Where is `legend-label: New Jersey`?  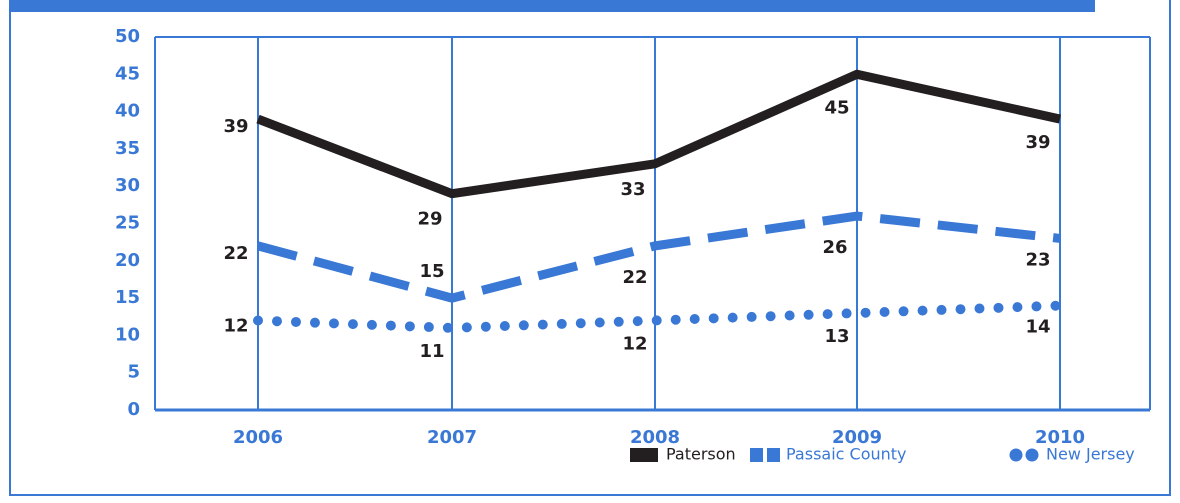 legend-label: New Jersey is located at coordinates (1090, 454).